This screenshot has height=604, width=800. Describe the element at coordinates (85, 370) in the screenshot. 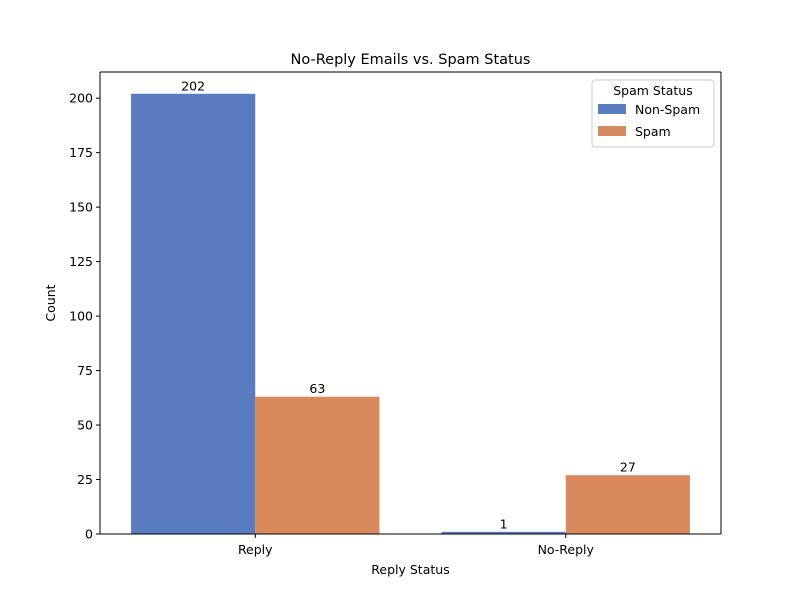

I see `y-tick-label: 75` at that location.